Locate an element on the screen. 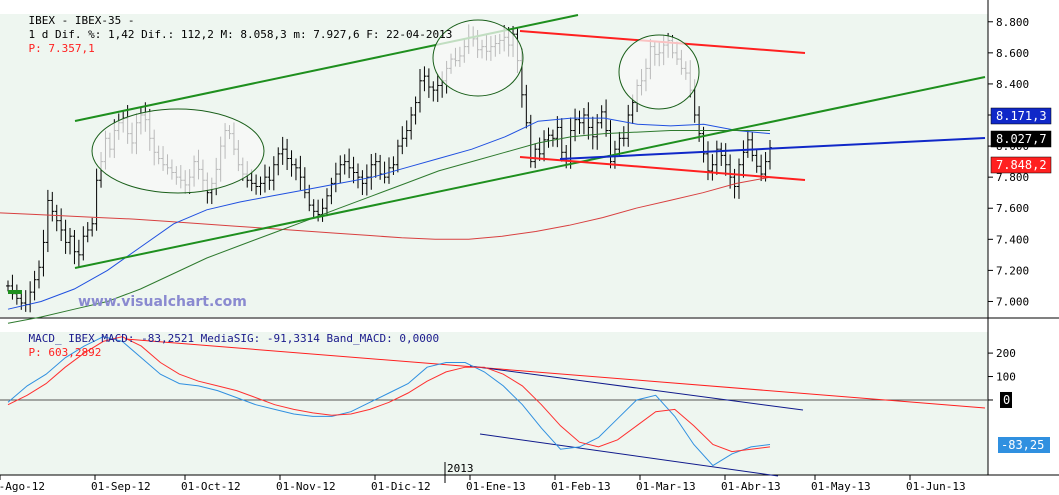 The width and height of the screenshot is (1059, 495). x-tick-label: 01-May-13 is located at coordinates (841, 486).